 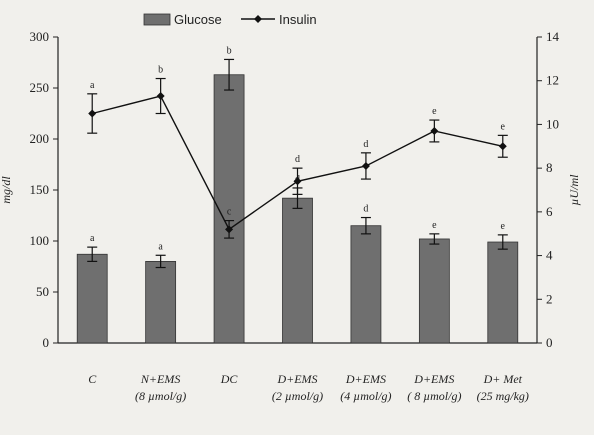 What do you see at coordinates (160, 396) in the screenshot?
I see `x-tick-sublabel: (8 µmol/g)` at bounding box center [160, 396].